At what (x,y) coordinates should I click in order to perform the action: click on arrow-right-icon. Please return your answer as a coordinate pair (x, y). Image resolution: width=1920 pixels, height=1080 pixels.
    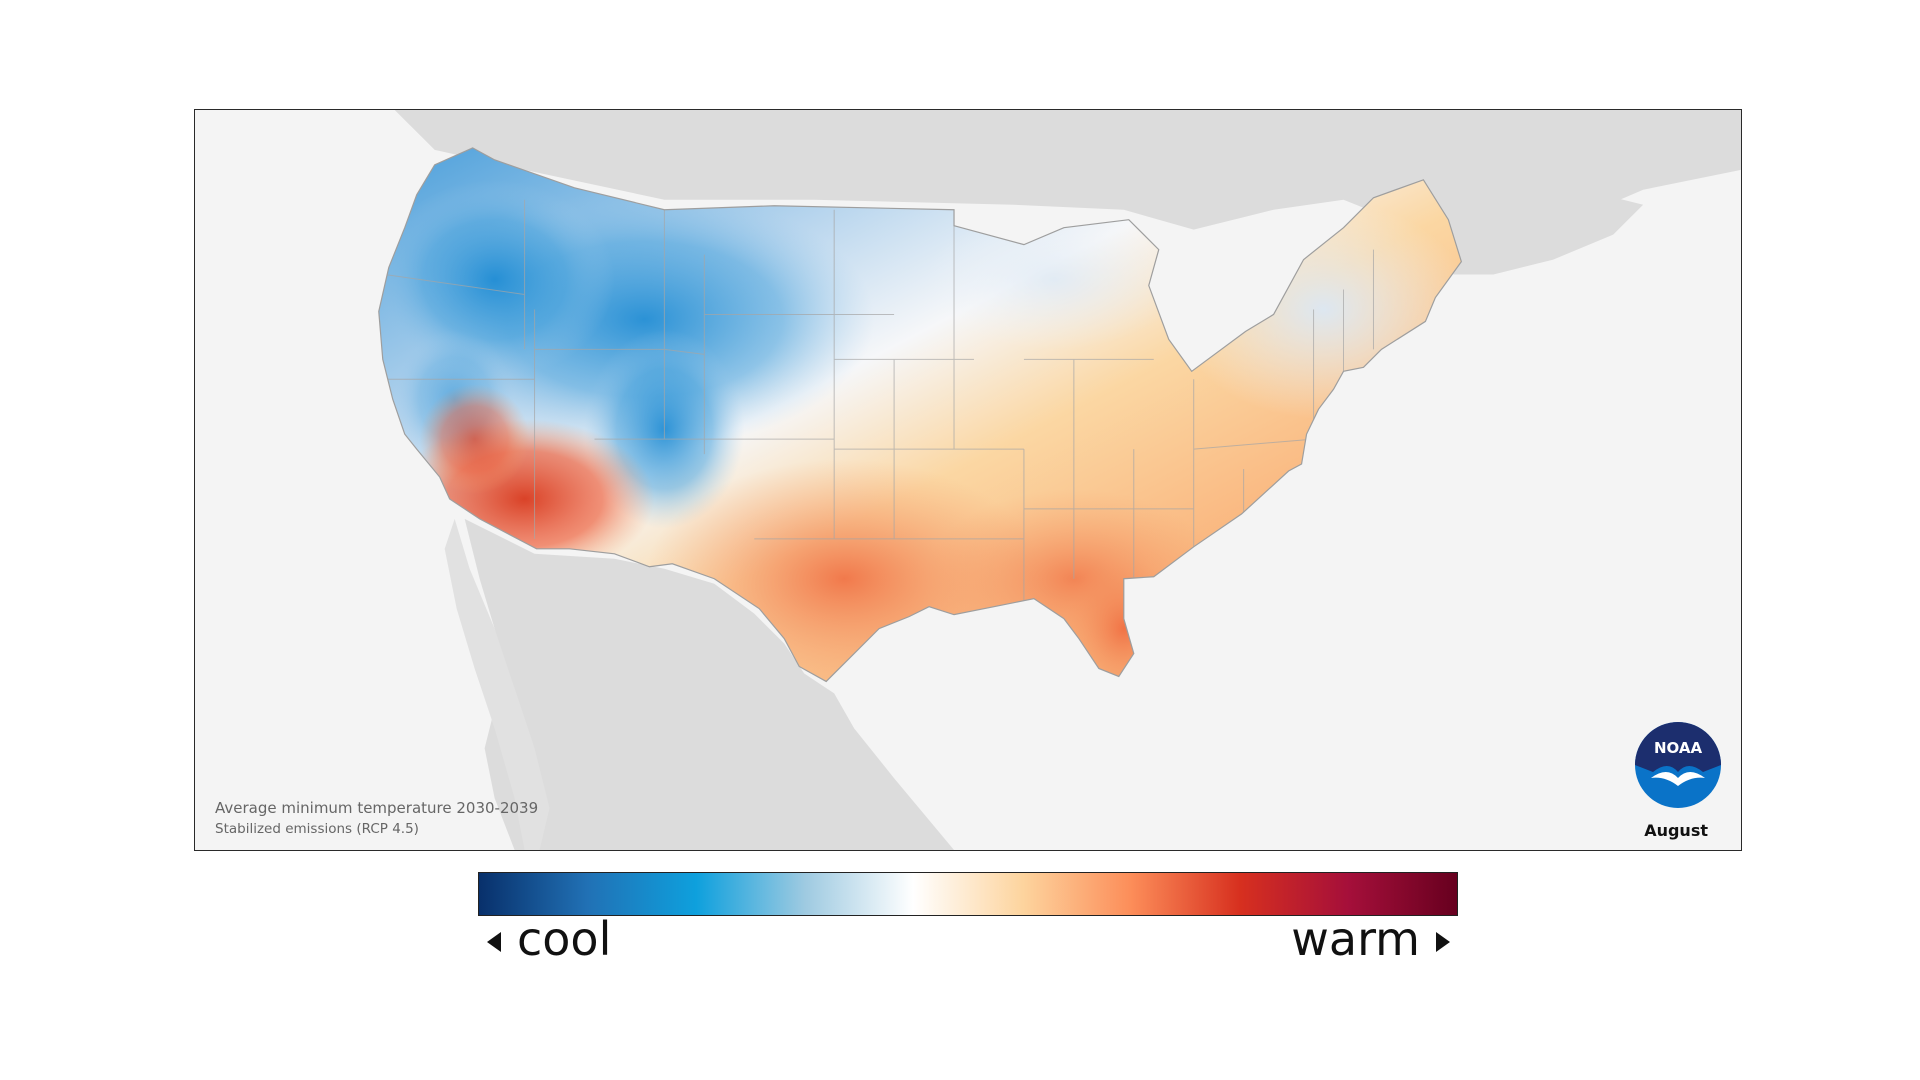
    Looking at the image, I should click on (1443, 942).